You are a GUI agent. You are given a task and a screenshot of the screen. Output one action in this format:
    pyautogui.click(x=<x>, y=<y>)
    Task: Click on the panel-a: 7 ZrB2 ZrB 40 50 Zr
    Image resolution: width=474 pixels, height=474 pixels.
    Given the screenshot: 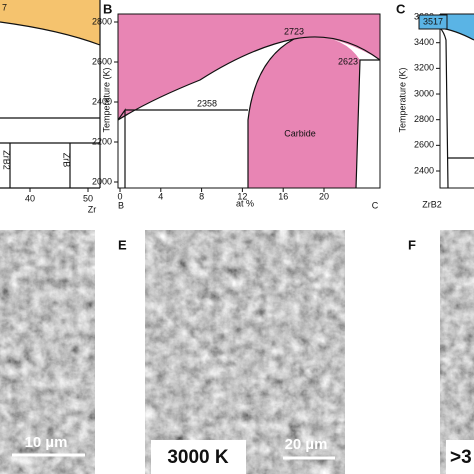 What is the action you would take?
    pyautogui.click(x=50, y=107)
    